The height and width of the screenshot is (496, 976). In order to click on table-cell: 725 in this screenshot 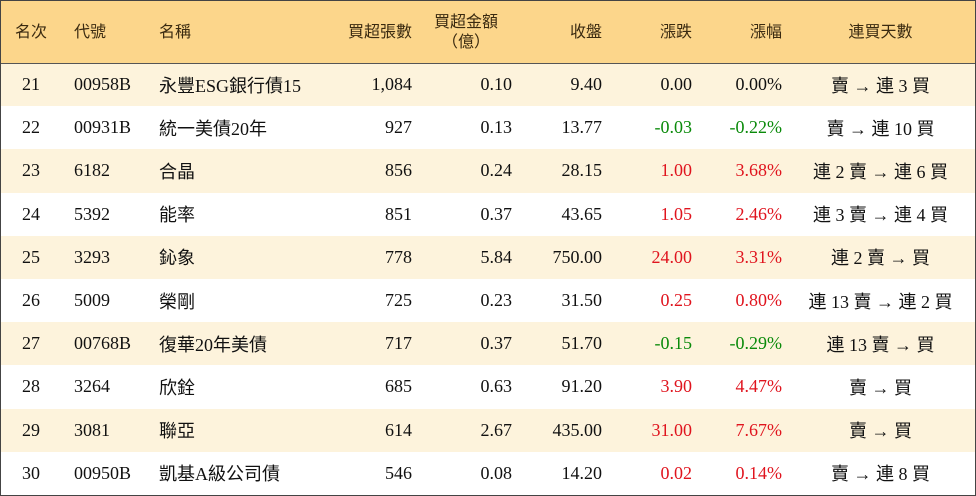, I will do `click(398, 300)`.